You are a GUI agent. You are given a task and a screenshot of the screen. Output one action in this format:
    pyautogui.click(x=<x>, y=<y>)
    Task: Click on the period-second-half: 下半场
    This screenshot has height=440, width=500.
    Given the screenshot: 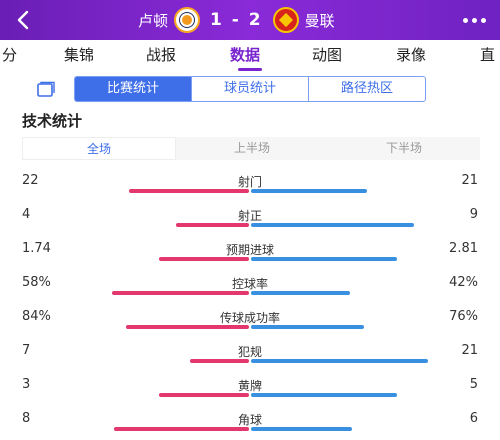 What is the action you would take?
    pyautogui.click(x=403, y=148)
    